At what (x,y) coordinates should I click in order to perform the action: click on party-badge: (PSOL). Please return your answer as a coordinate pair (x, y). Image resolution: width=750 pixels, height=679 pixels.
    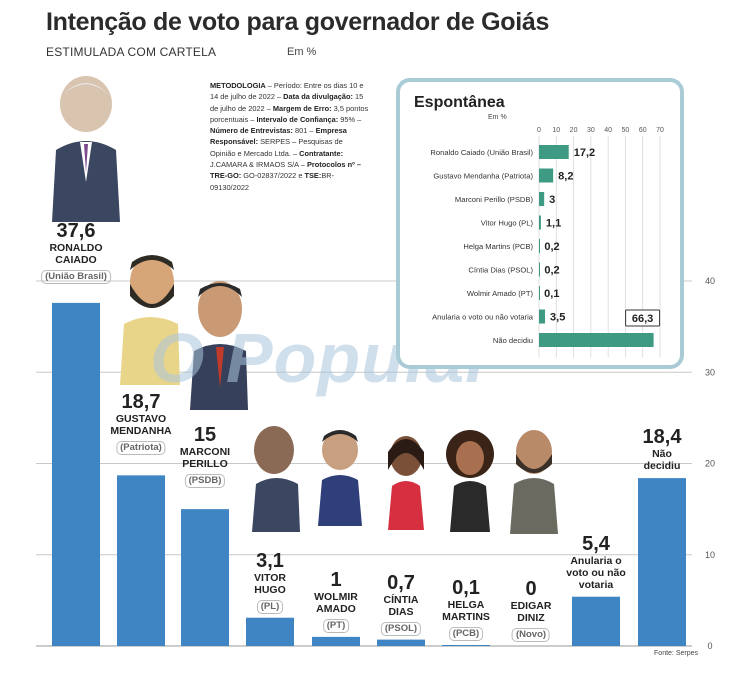
    Looking at the image, I should click on (401, 628).